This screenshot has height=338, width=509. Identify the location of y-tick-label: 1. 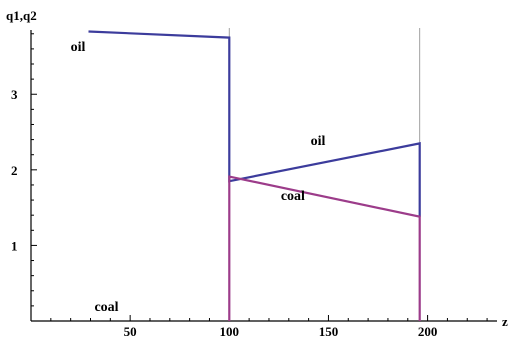
(14, 245).